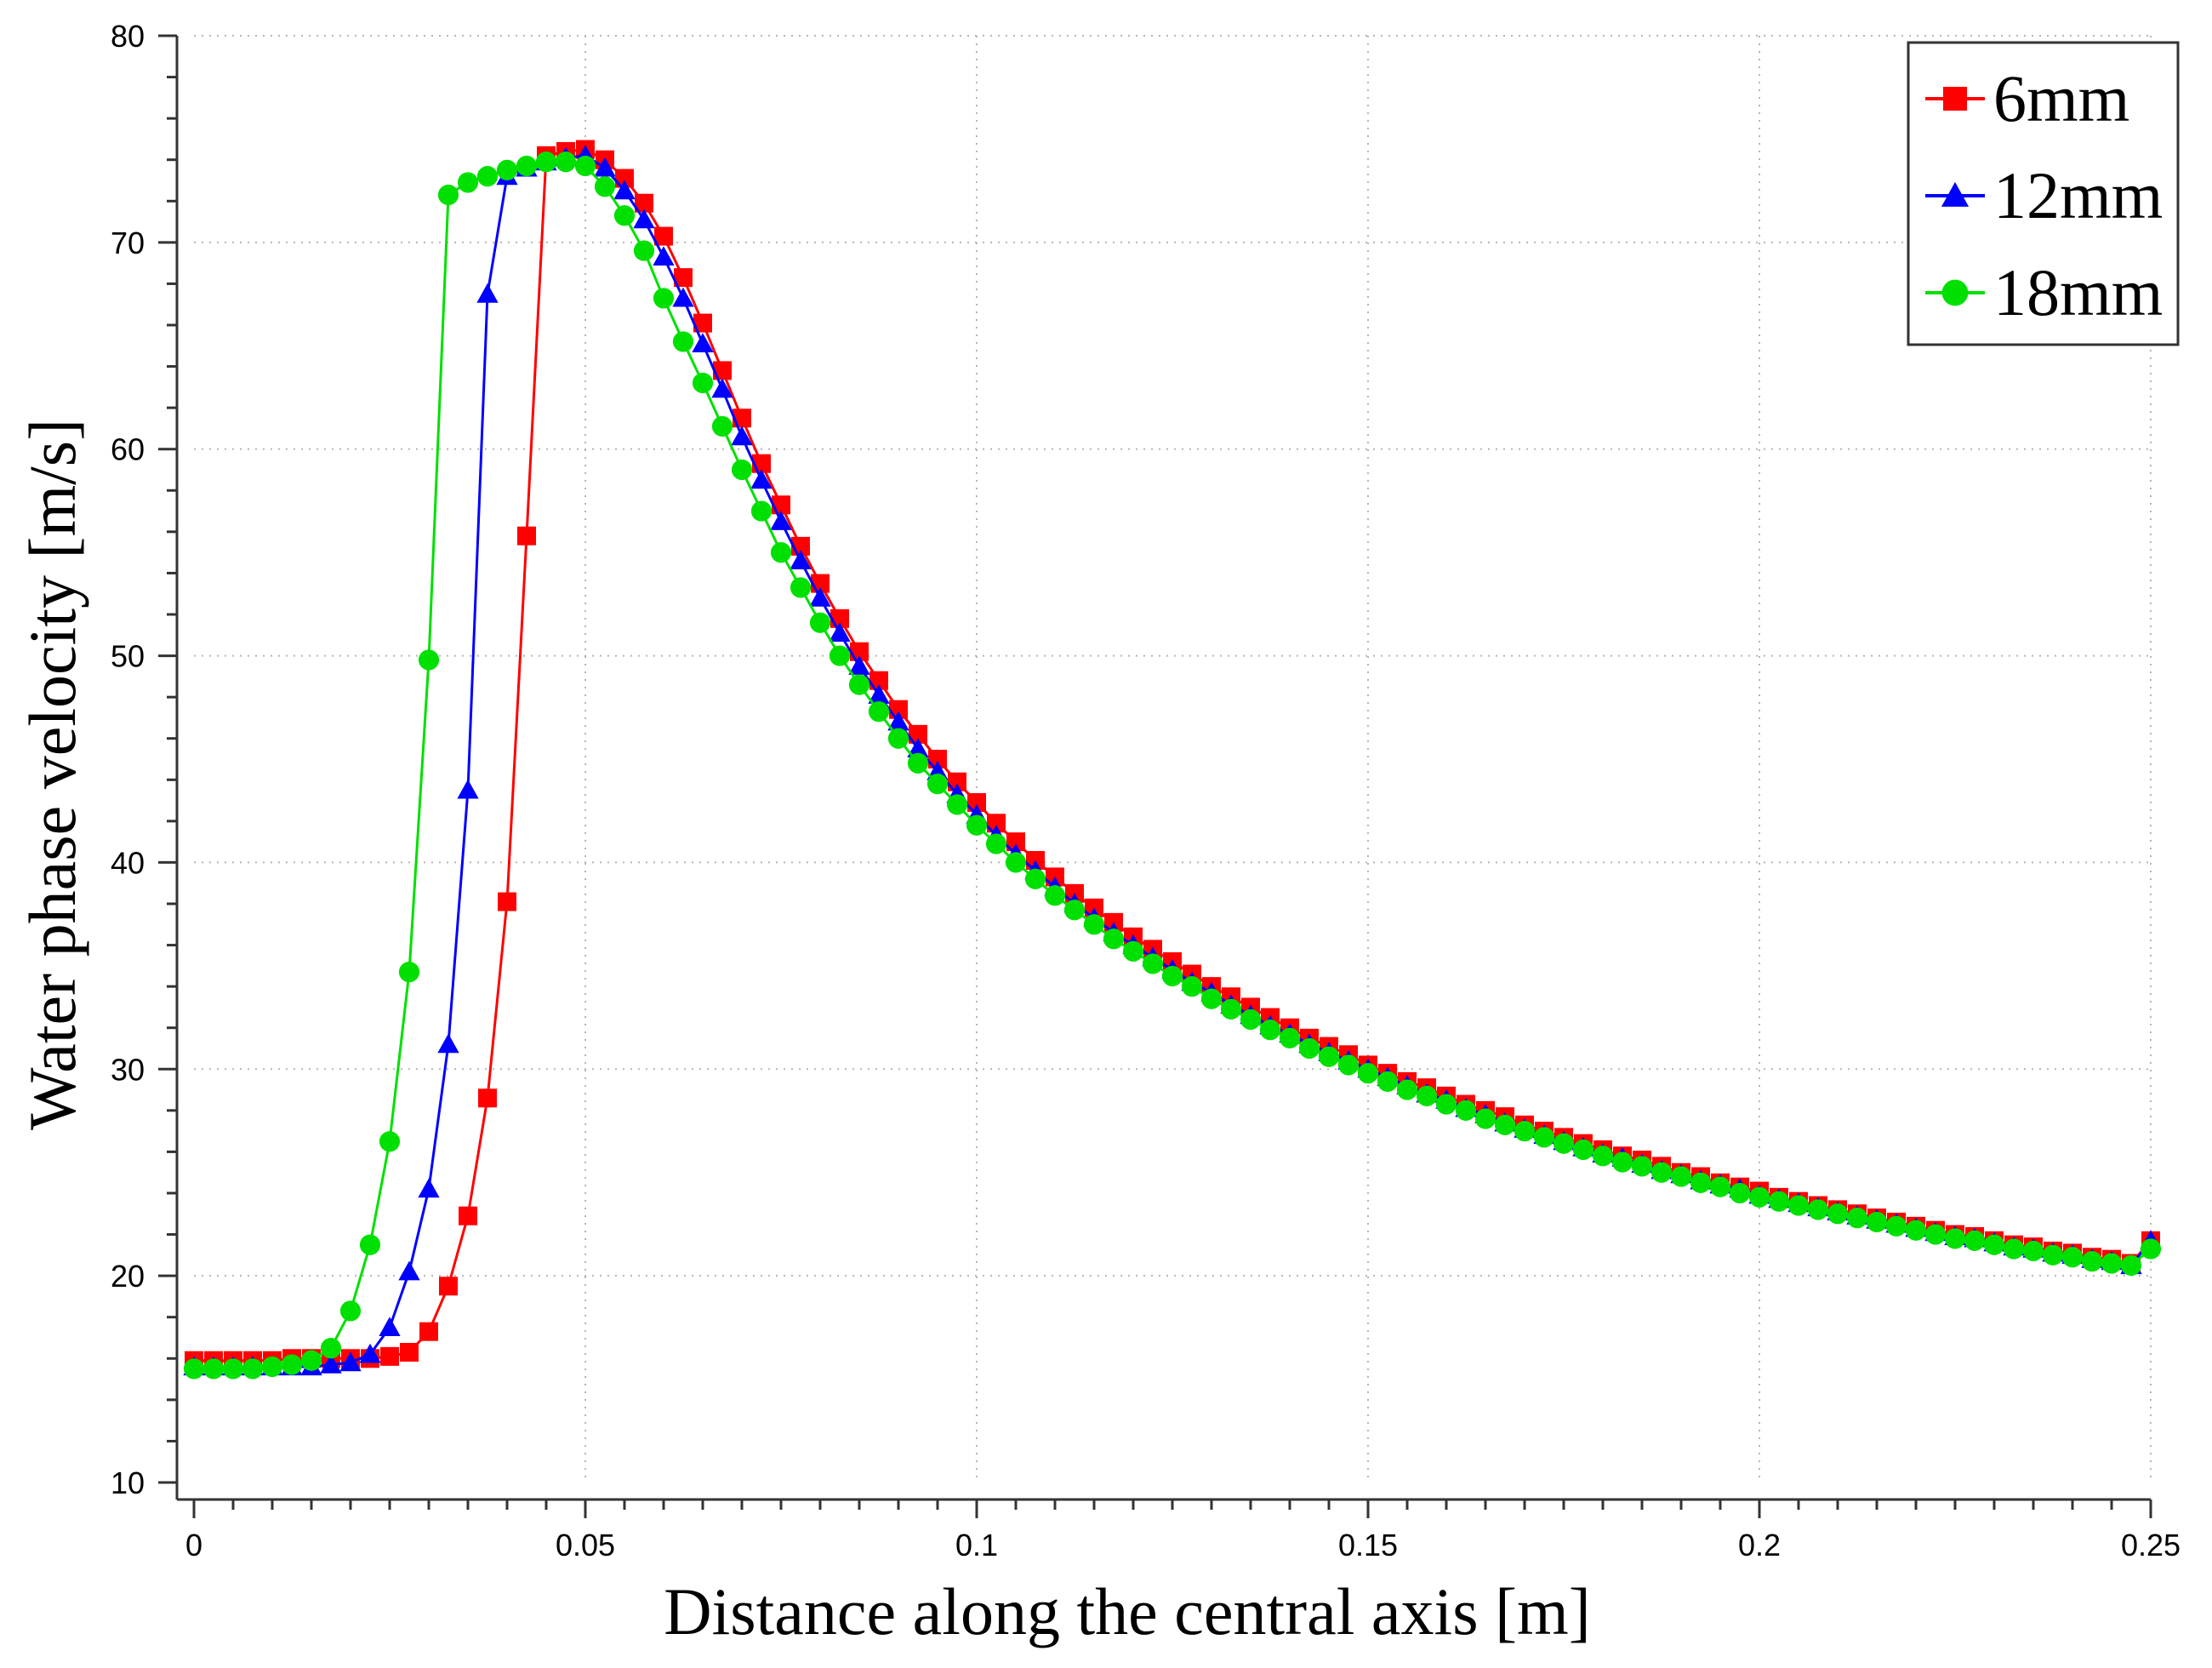 The image size is (2212, 1668). What do you see at coordinates (128, 243) in the screenshot?
I see `y-tick-label: 70` at bounding box center [128, 243].